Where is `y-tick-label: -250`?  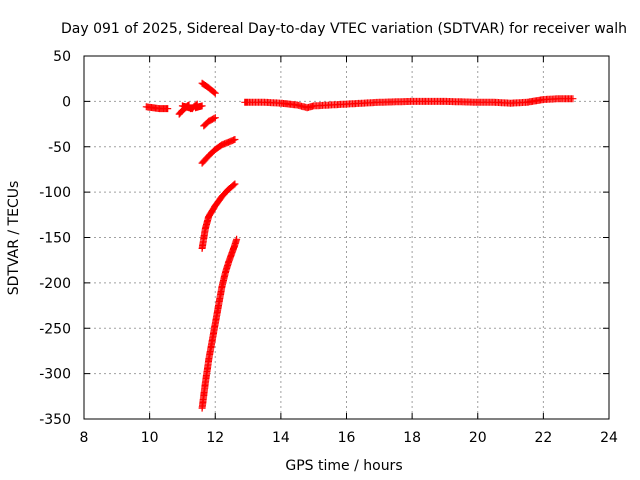 y-tick-label: -250 is located at coordinates (55, 329).